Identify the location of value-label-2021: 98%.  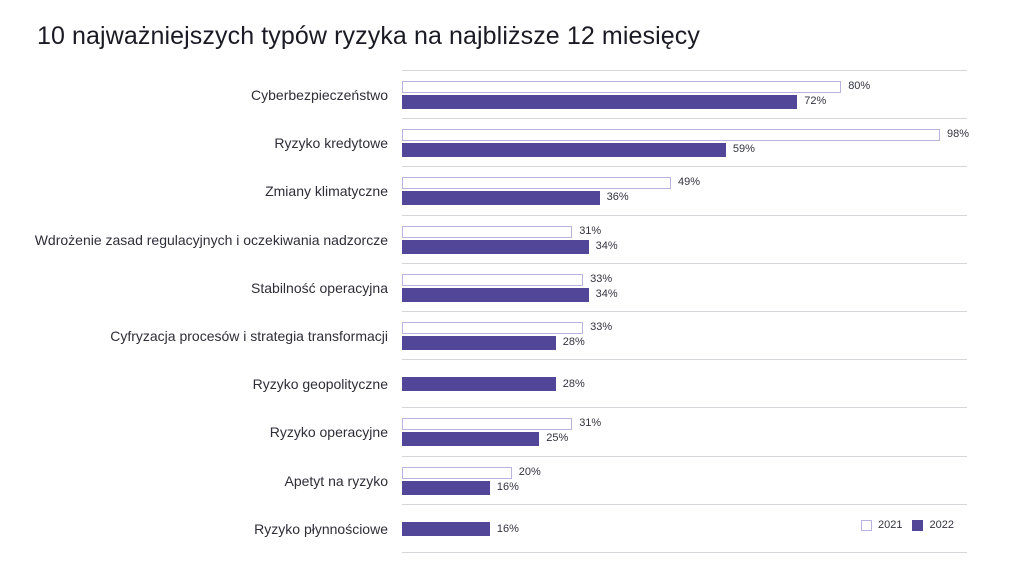
(958, 134).